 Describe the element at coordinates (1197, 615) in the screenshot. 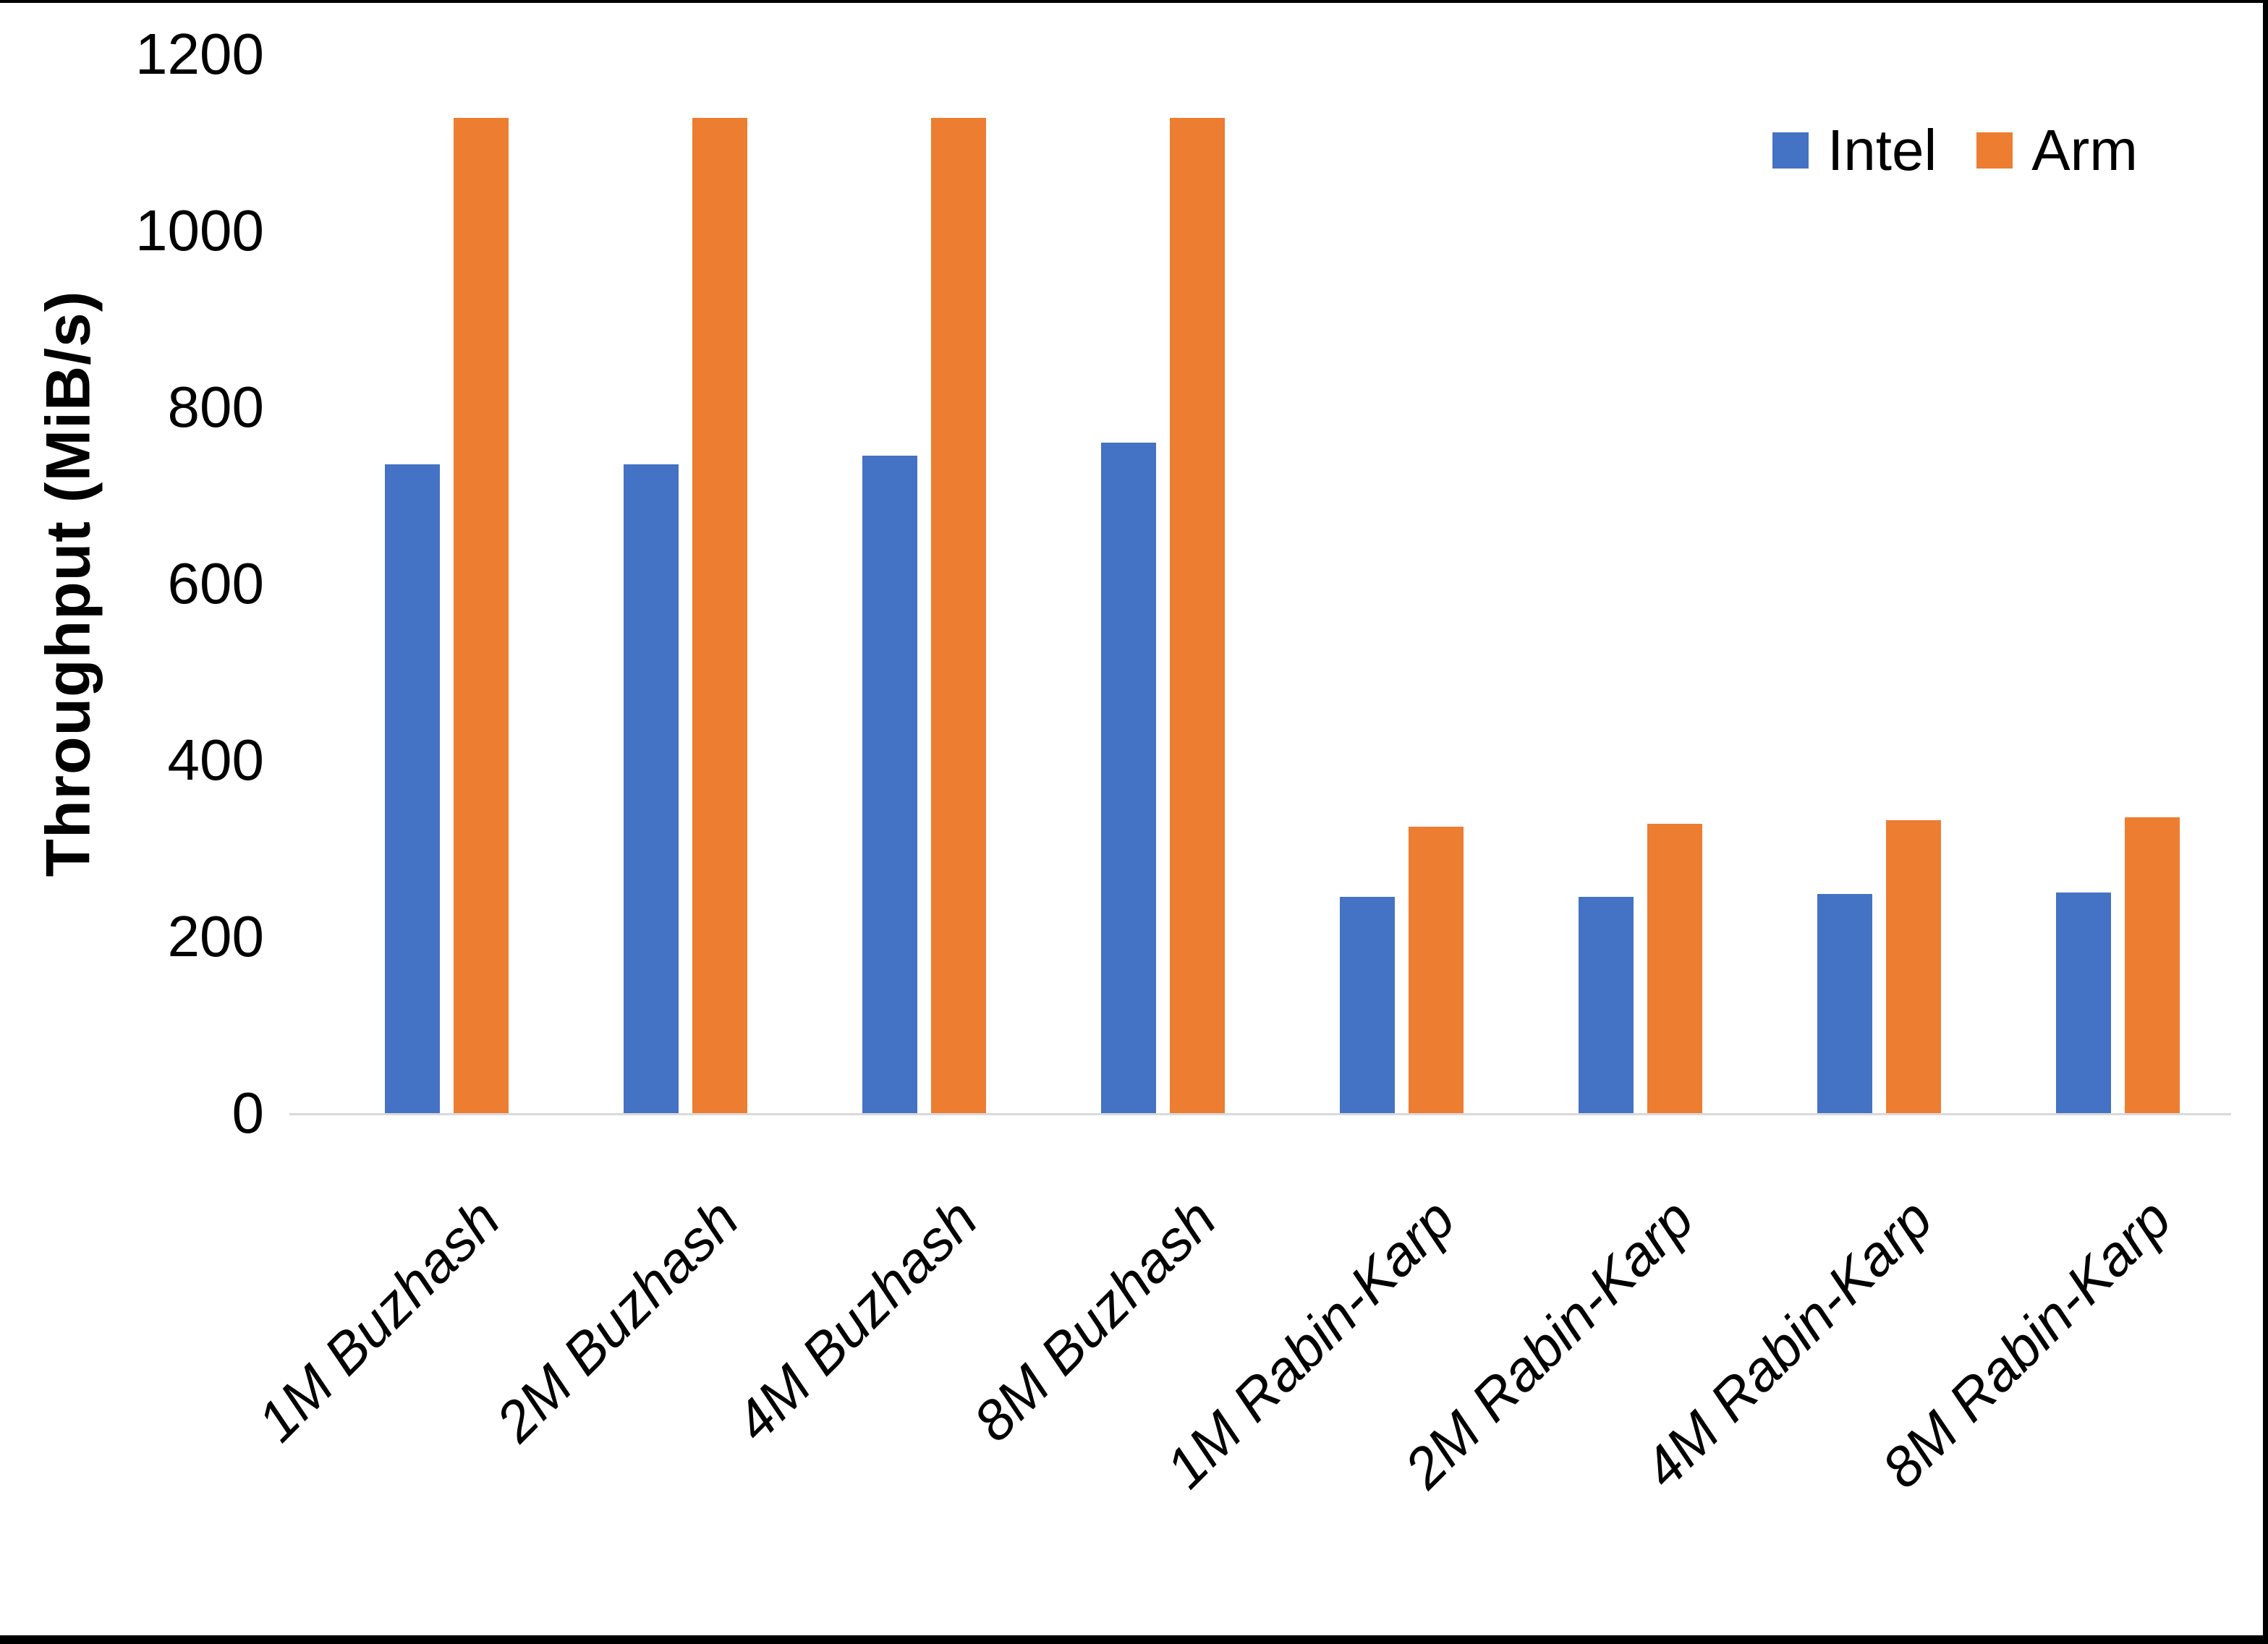

I see `bar-arm-8m-buzhash` at that location.